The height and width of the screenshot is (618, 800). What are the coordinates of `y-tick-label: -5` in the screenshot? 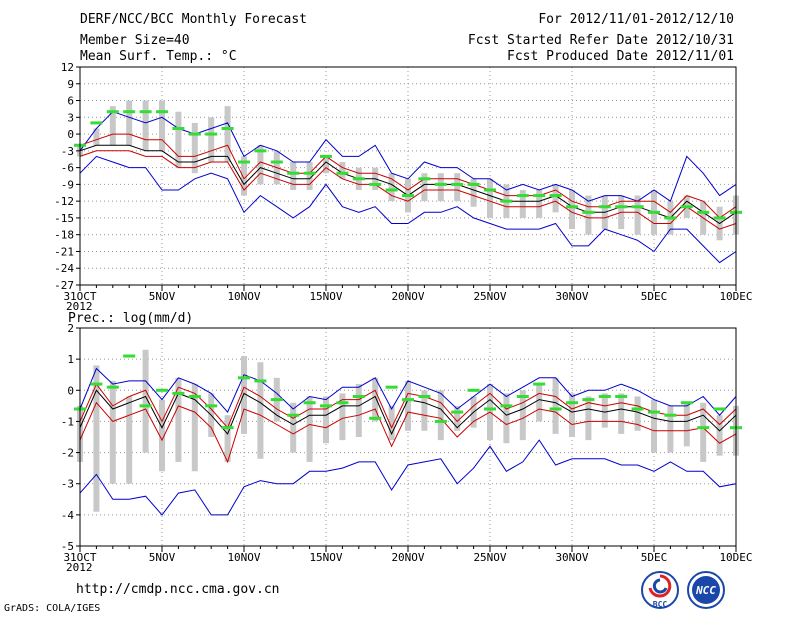 It's located at (67, 546).